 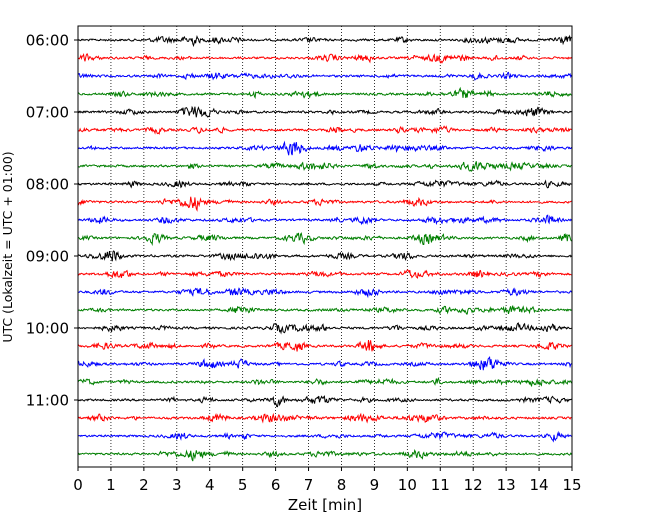 What do you see at coordinates (47, 257) in the screenshot?
I see `y-tick-label: 09:00` at bounding box center [47, 257].